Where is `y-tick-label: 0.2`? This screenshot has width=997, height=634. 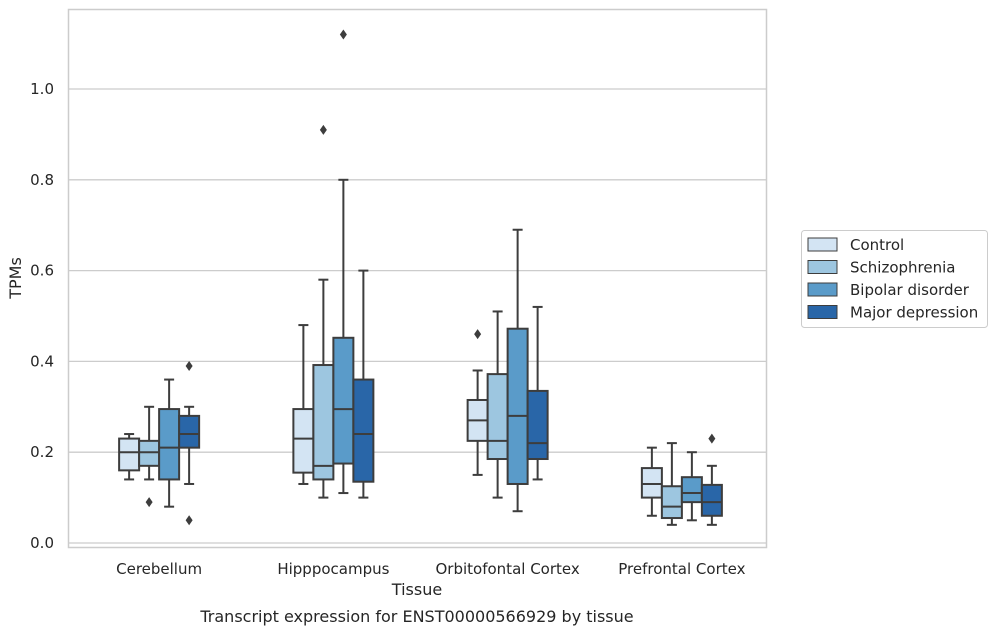 y-tick-label: 0.2 is located at coordinates (42, 452).